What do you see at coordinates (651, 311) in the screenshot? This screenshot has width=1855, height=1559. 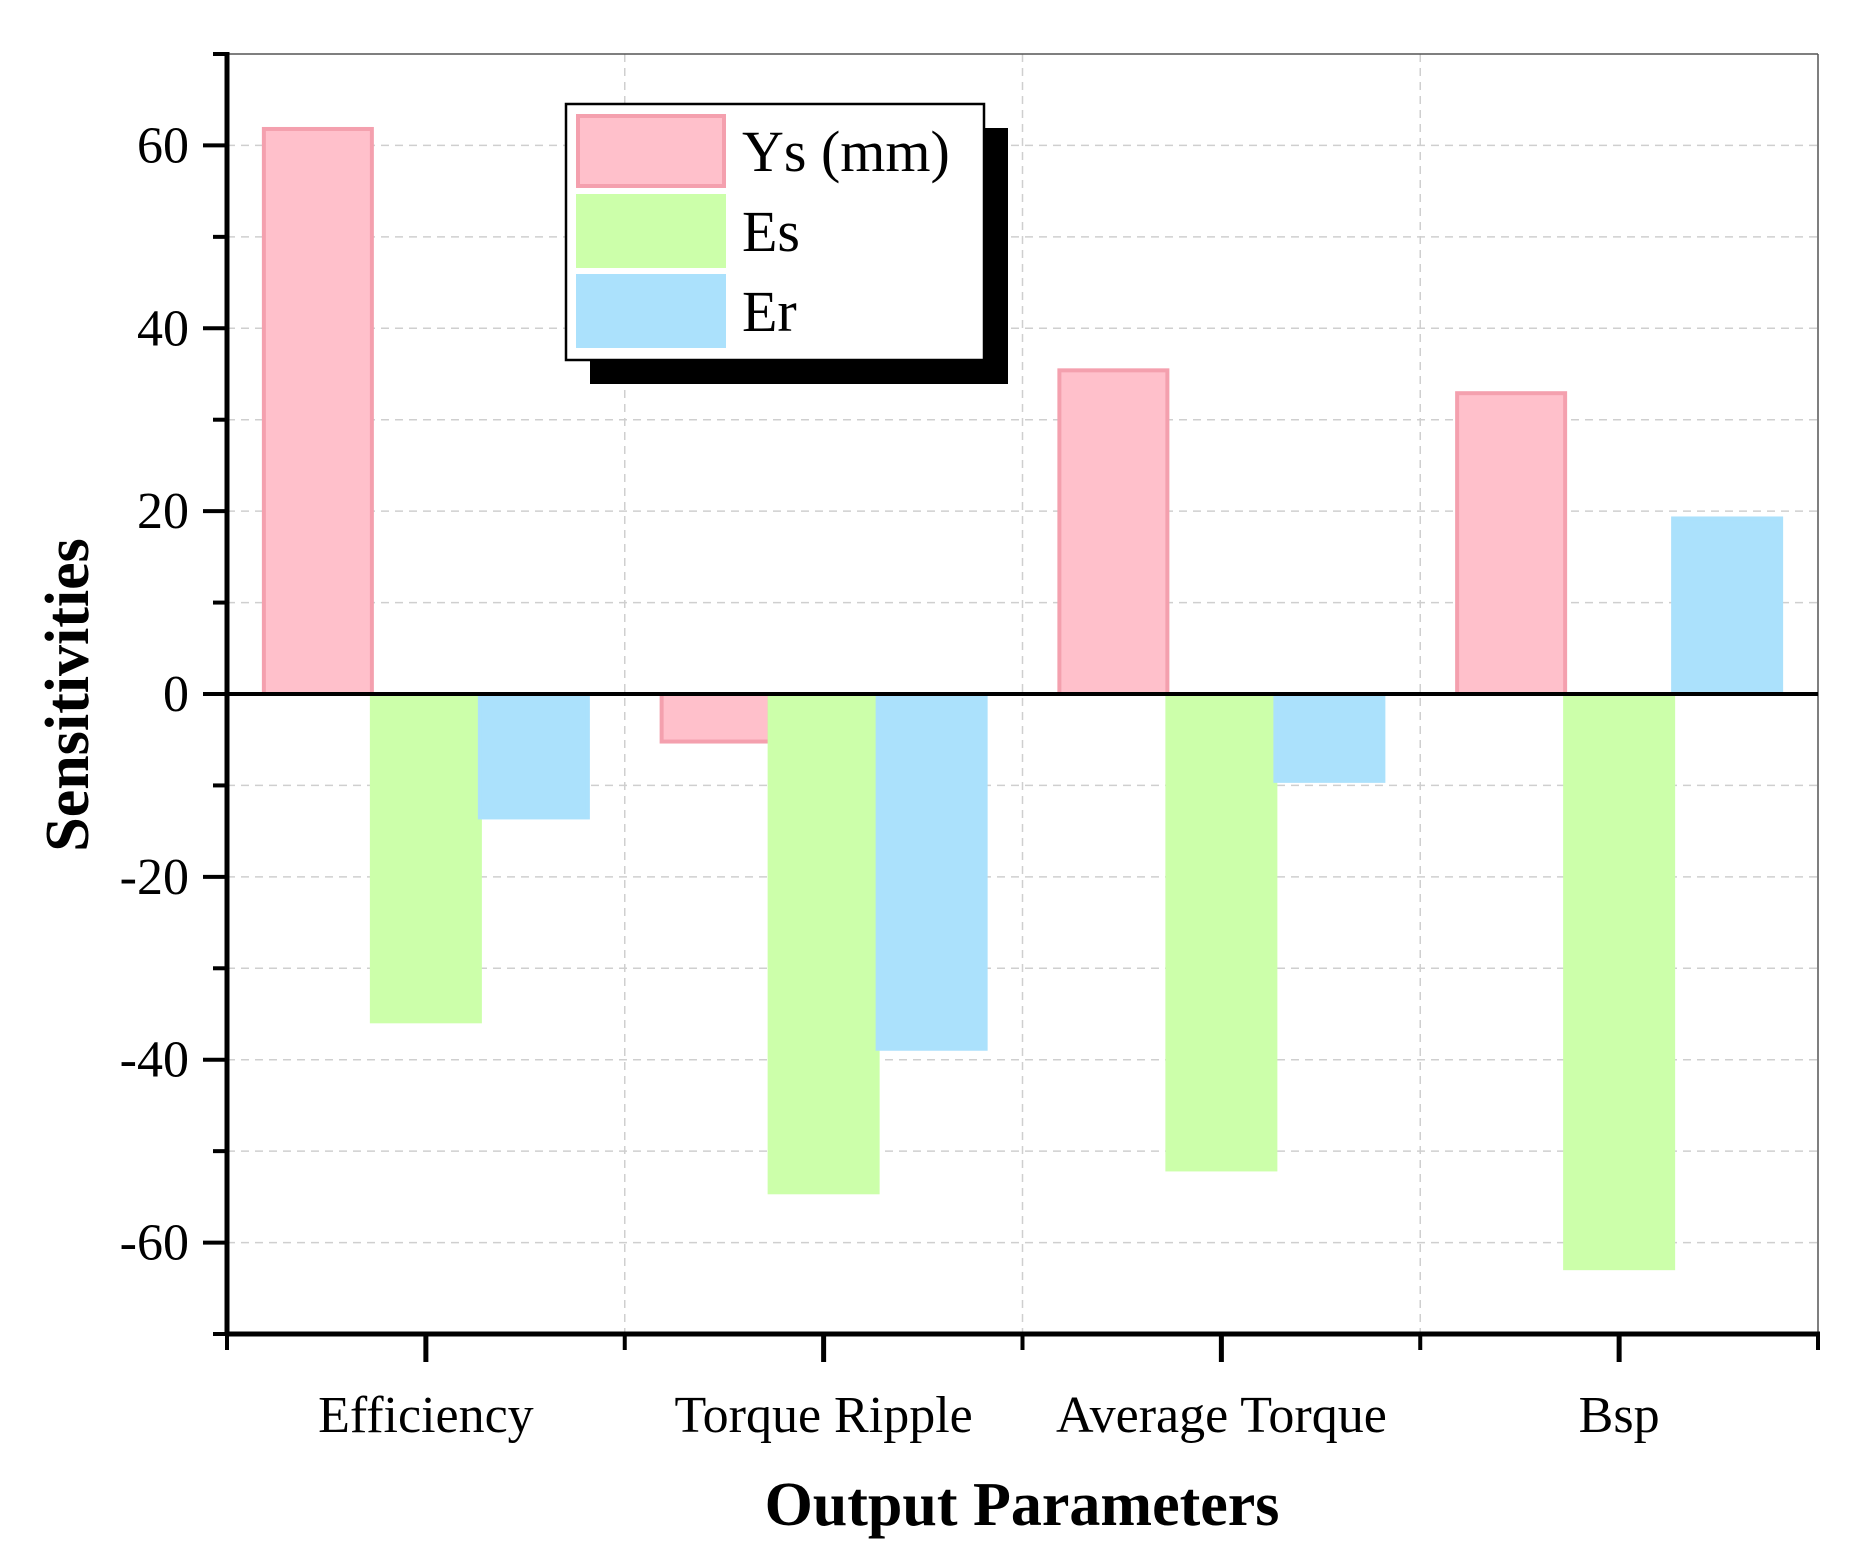 I see `legend-swatch-er` at bounding box center [651, 311].